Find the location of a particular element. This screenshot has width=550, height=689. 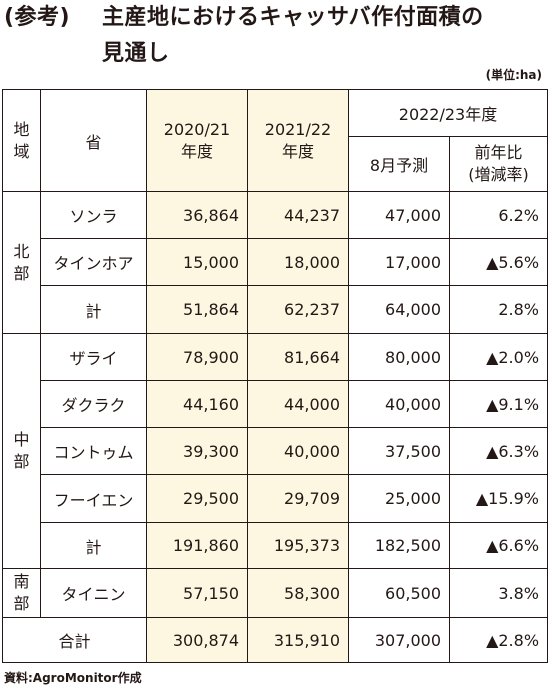

header-forecast: 8月予測 is located at coordinates (399, 164).